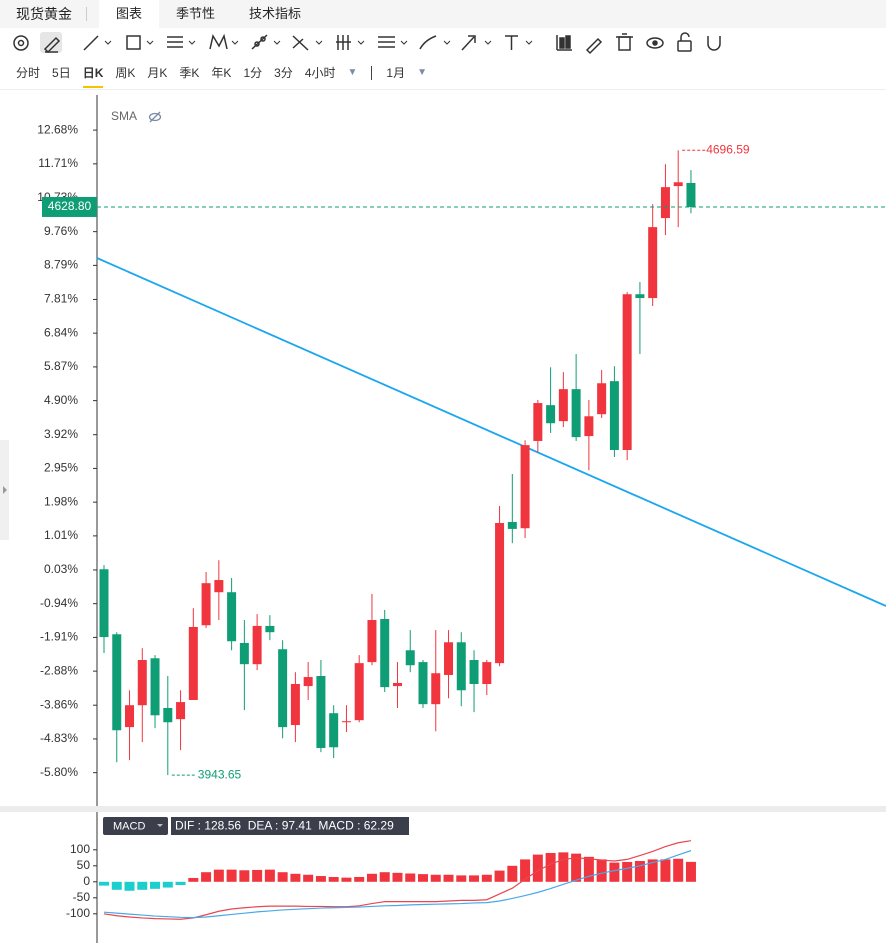 Image resolution: width=886 pixels, height=943 pixels. Describe the element at coordinates (28, 72) in the screenshot. I see `period: 分时` at that location.